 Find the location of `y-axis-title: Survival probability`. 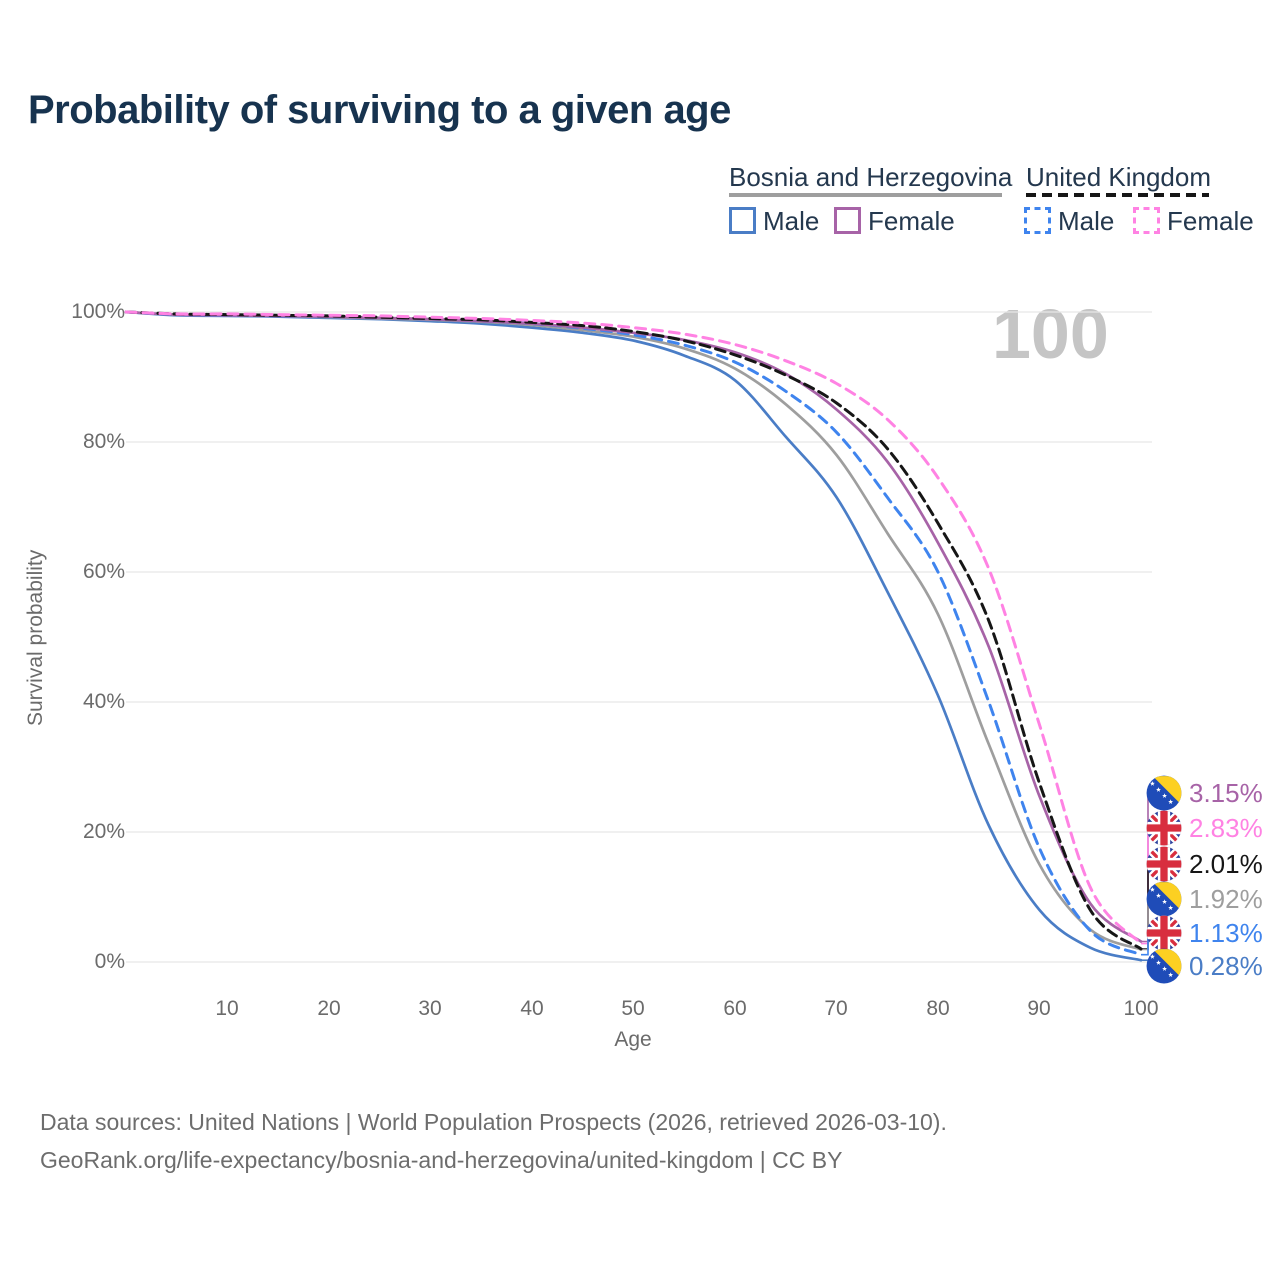

y-axis-title: Survival probability is located at coordinates (35, 638).